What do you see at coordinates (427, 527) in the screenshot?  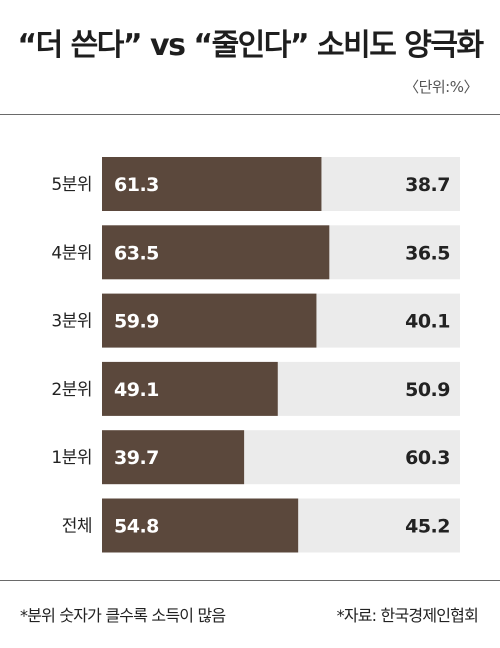 I see `value-label-cut-back: 45.2` at bounding box center [427, 527].